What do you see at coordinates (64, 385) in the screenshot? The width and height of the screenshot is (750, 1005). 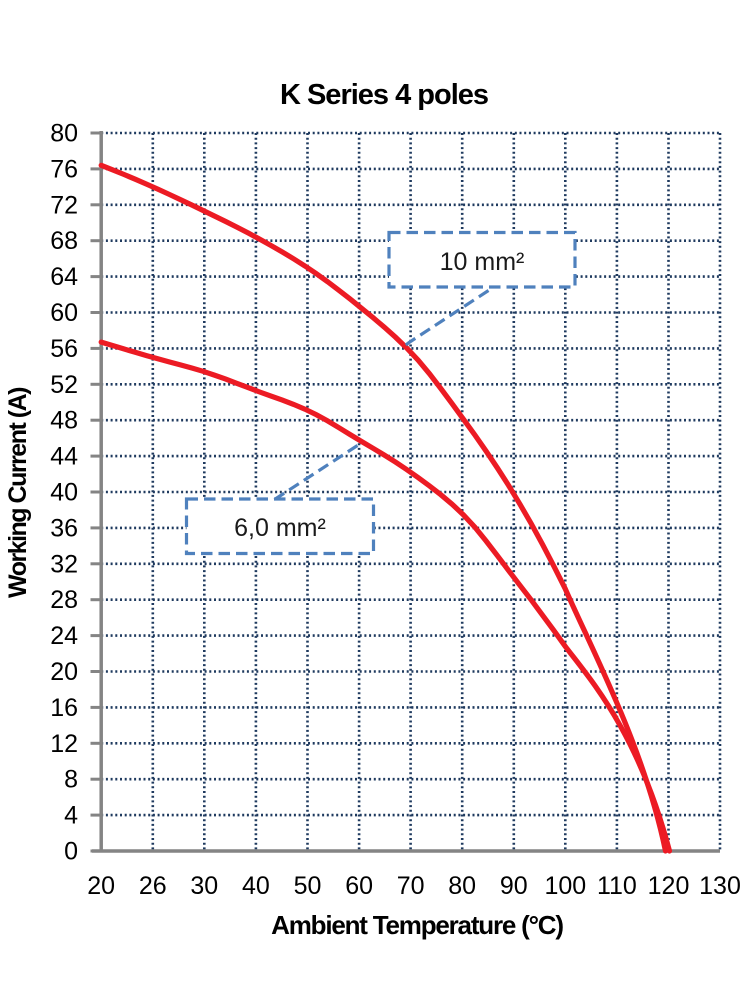 I see `svg-text: 52` at bounding box center [64, 385].